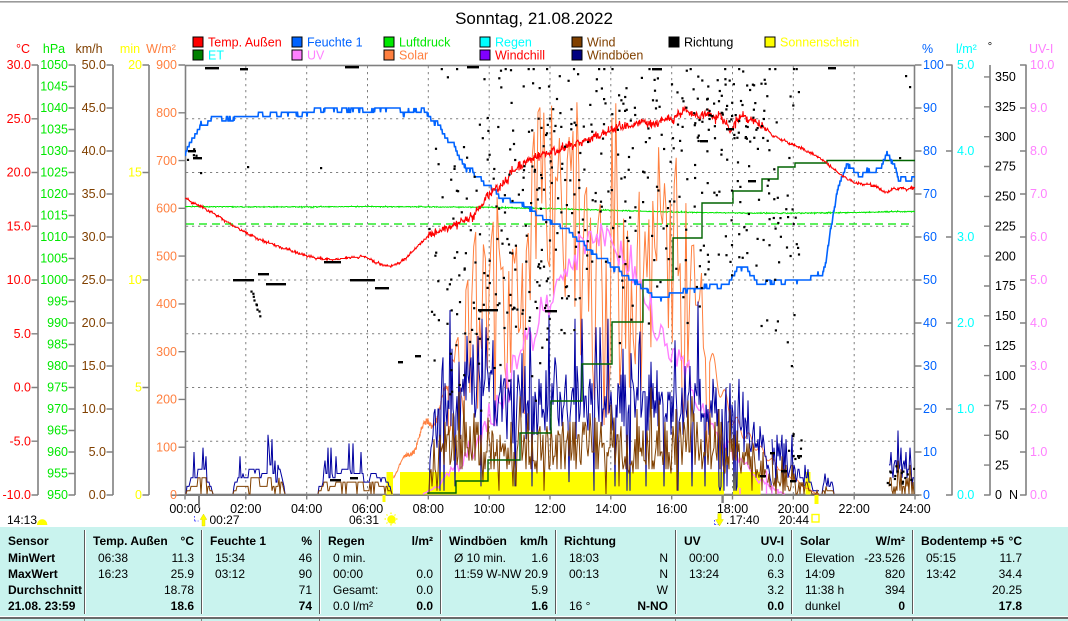  I want to click on svg-text: 06:00, so click(367, 509).